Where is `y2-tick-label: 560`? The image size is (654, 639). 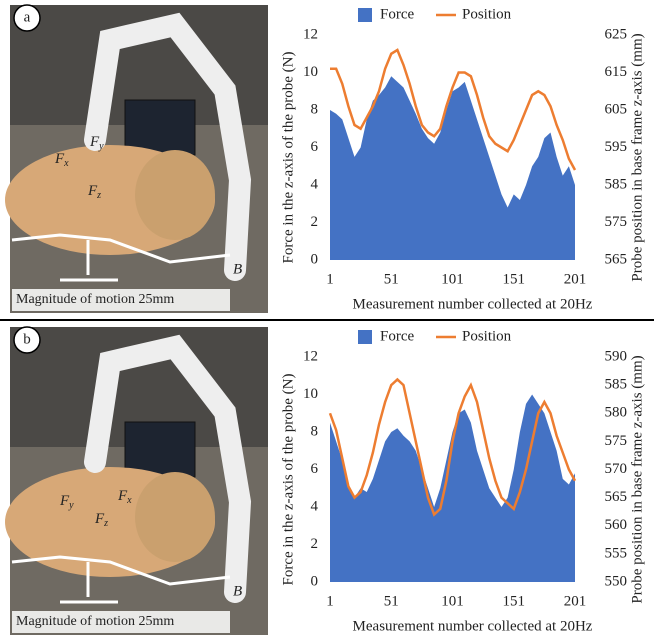
y2-tick-label: 560 is located at coordinates (616, 525).